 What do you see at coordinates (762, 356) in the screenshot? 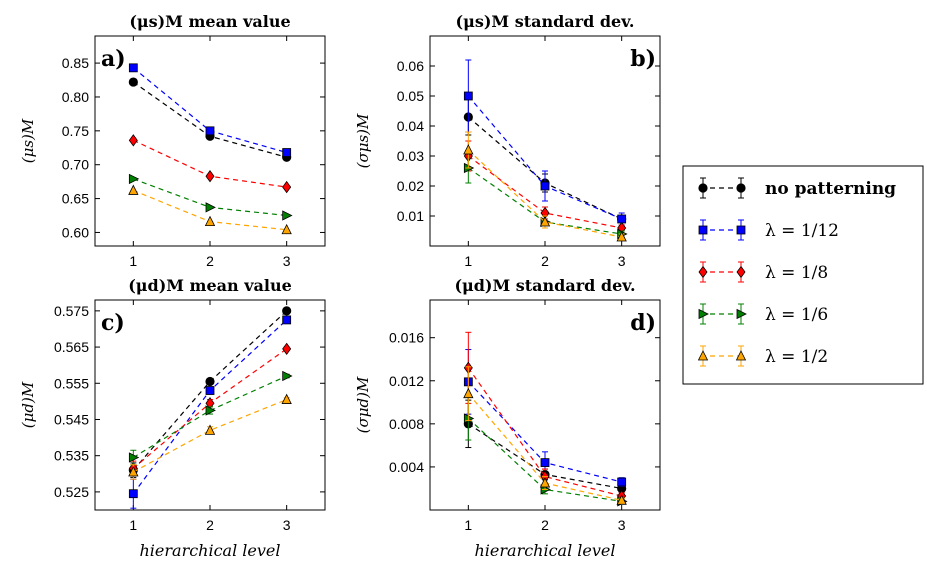
I see `legend-item-l2: λ = 1/2` at bounding box center [762, 356].